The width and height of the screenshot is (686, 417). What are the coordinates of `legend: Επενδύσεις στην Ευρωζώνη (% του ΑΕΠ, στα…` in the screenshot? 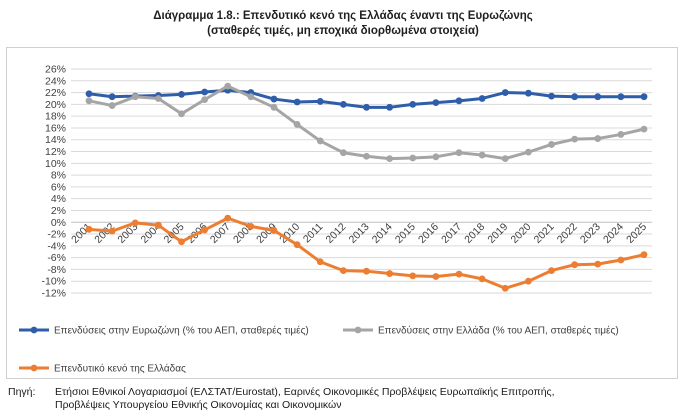 It's located at (319, 350).